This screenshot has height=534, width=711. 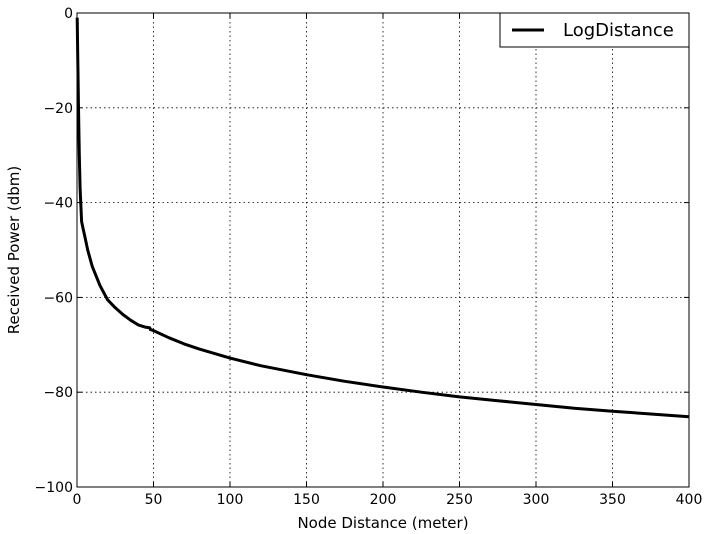 I want to click on x-tick-label: 0, so click(x=77, y=500).